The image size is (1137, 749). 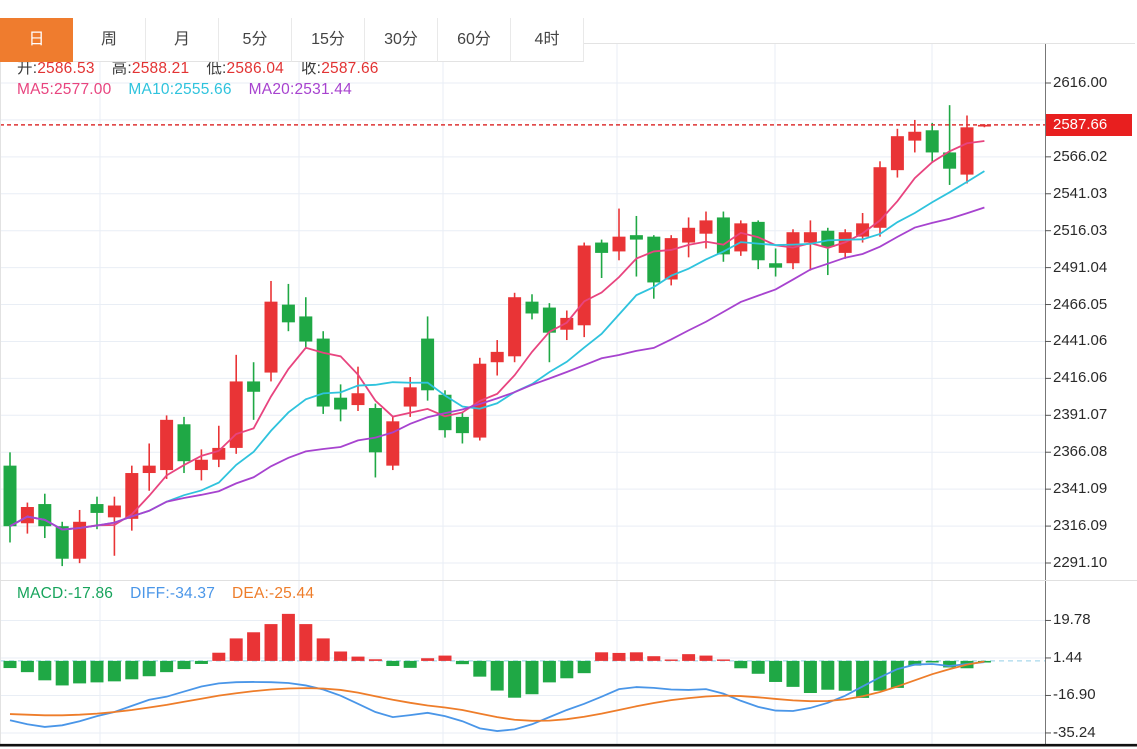 I want to click on axis-tick-label: 2416.06, so click(x=1080, y=378).